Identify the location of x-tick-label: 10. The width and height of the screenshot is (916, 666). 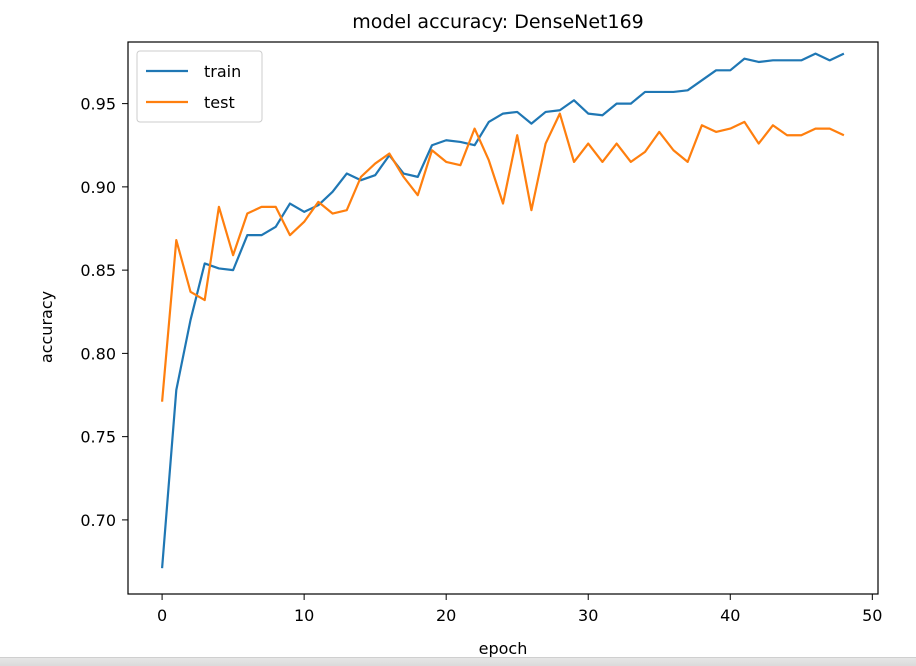
(304, 615).